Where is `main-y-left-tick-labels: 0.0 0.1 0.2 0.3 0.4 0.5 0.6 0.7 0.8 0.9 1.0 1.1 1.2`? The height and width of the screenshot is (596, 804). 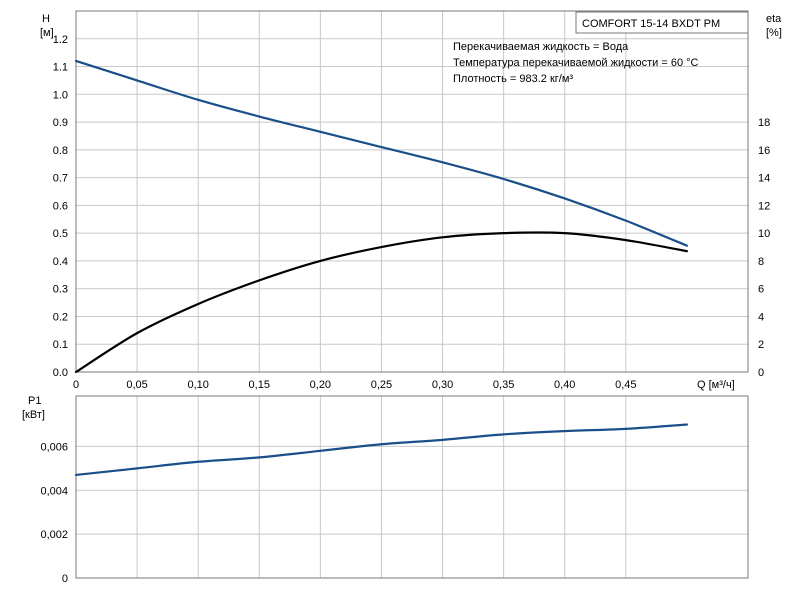 main-y-left-tick-labels: 0.0 0.1 0.2 0.3 0.4 0.5 0.6 0.7 0.8 0.9 1.0 1.1 1.2 is located at coordinates (60, 206).